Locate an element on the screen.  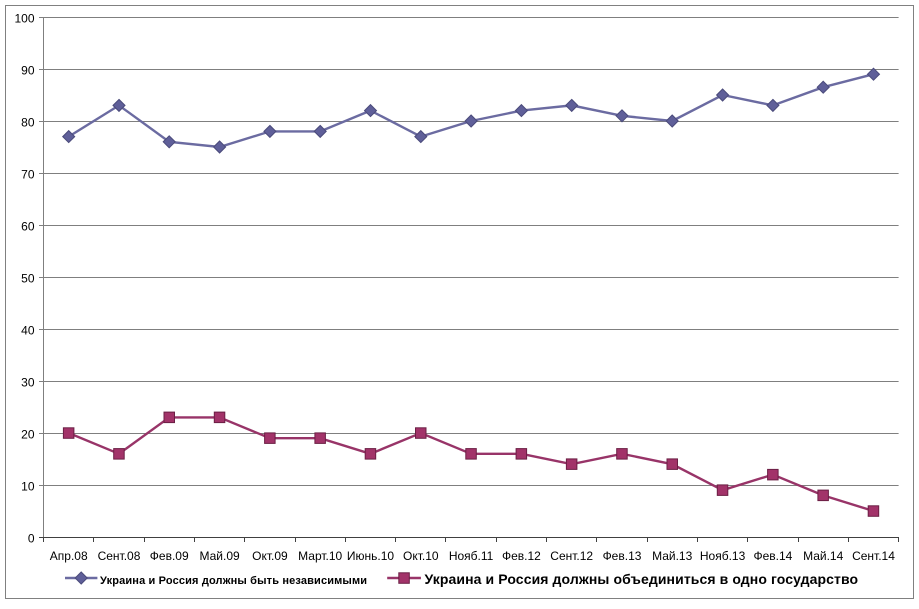
svg-text: Сент.08 is located at coordinates (119, 556).